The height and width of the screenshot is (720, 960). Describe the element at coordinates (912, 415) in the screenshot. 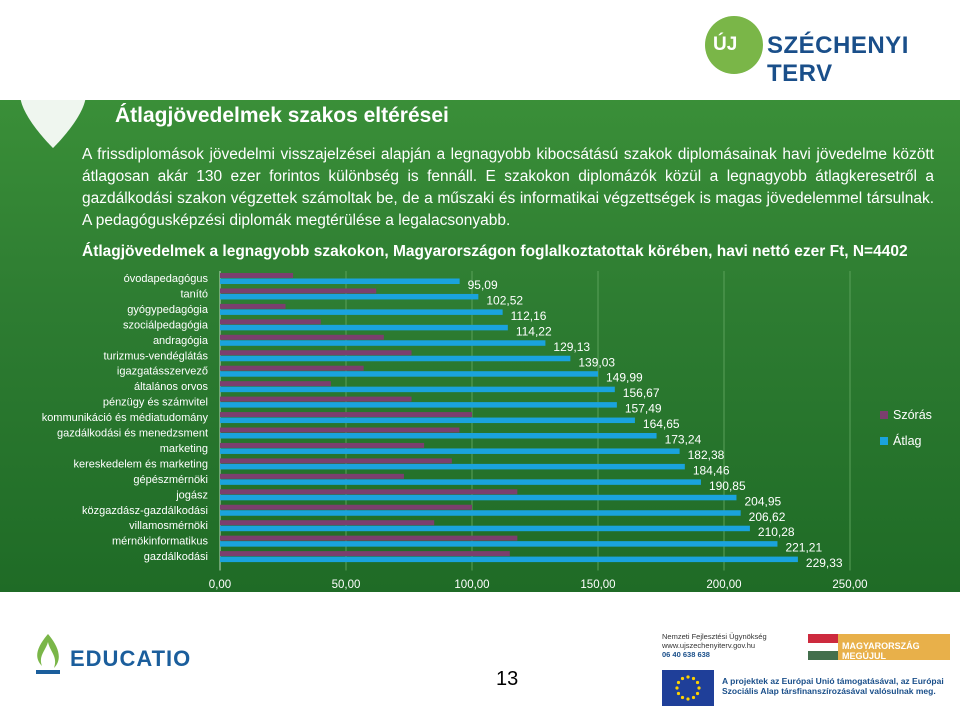

I see `legend-label: Szórás` at that location.